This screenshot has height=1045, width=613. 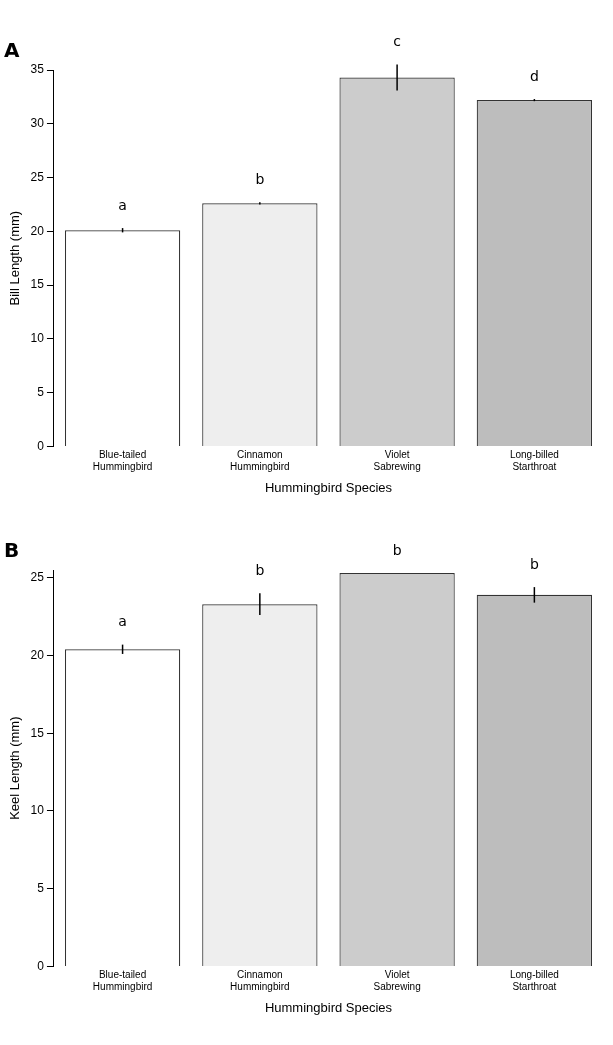 I want to click on annotation: d, so click(x=534, y=75).